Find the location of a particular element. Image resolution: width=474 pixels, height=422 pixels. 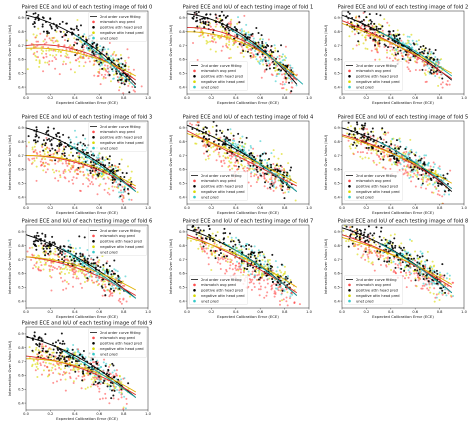

x-axis-label: Expected Calibration Error (ECE) is located at coordinates (403, 212).